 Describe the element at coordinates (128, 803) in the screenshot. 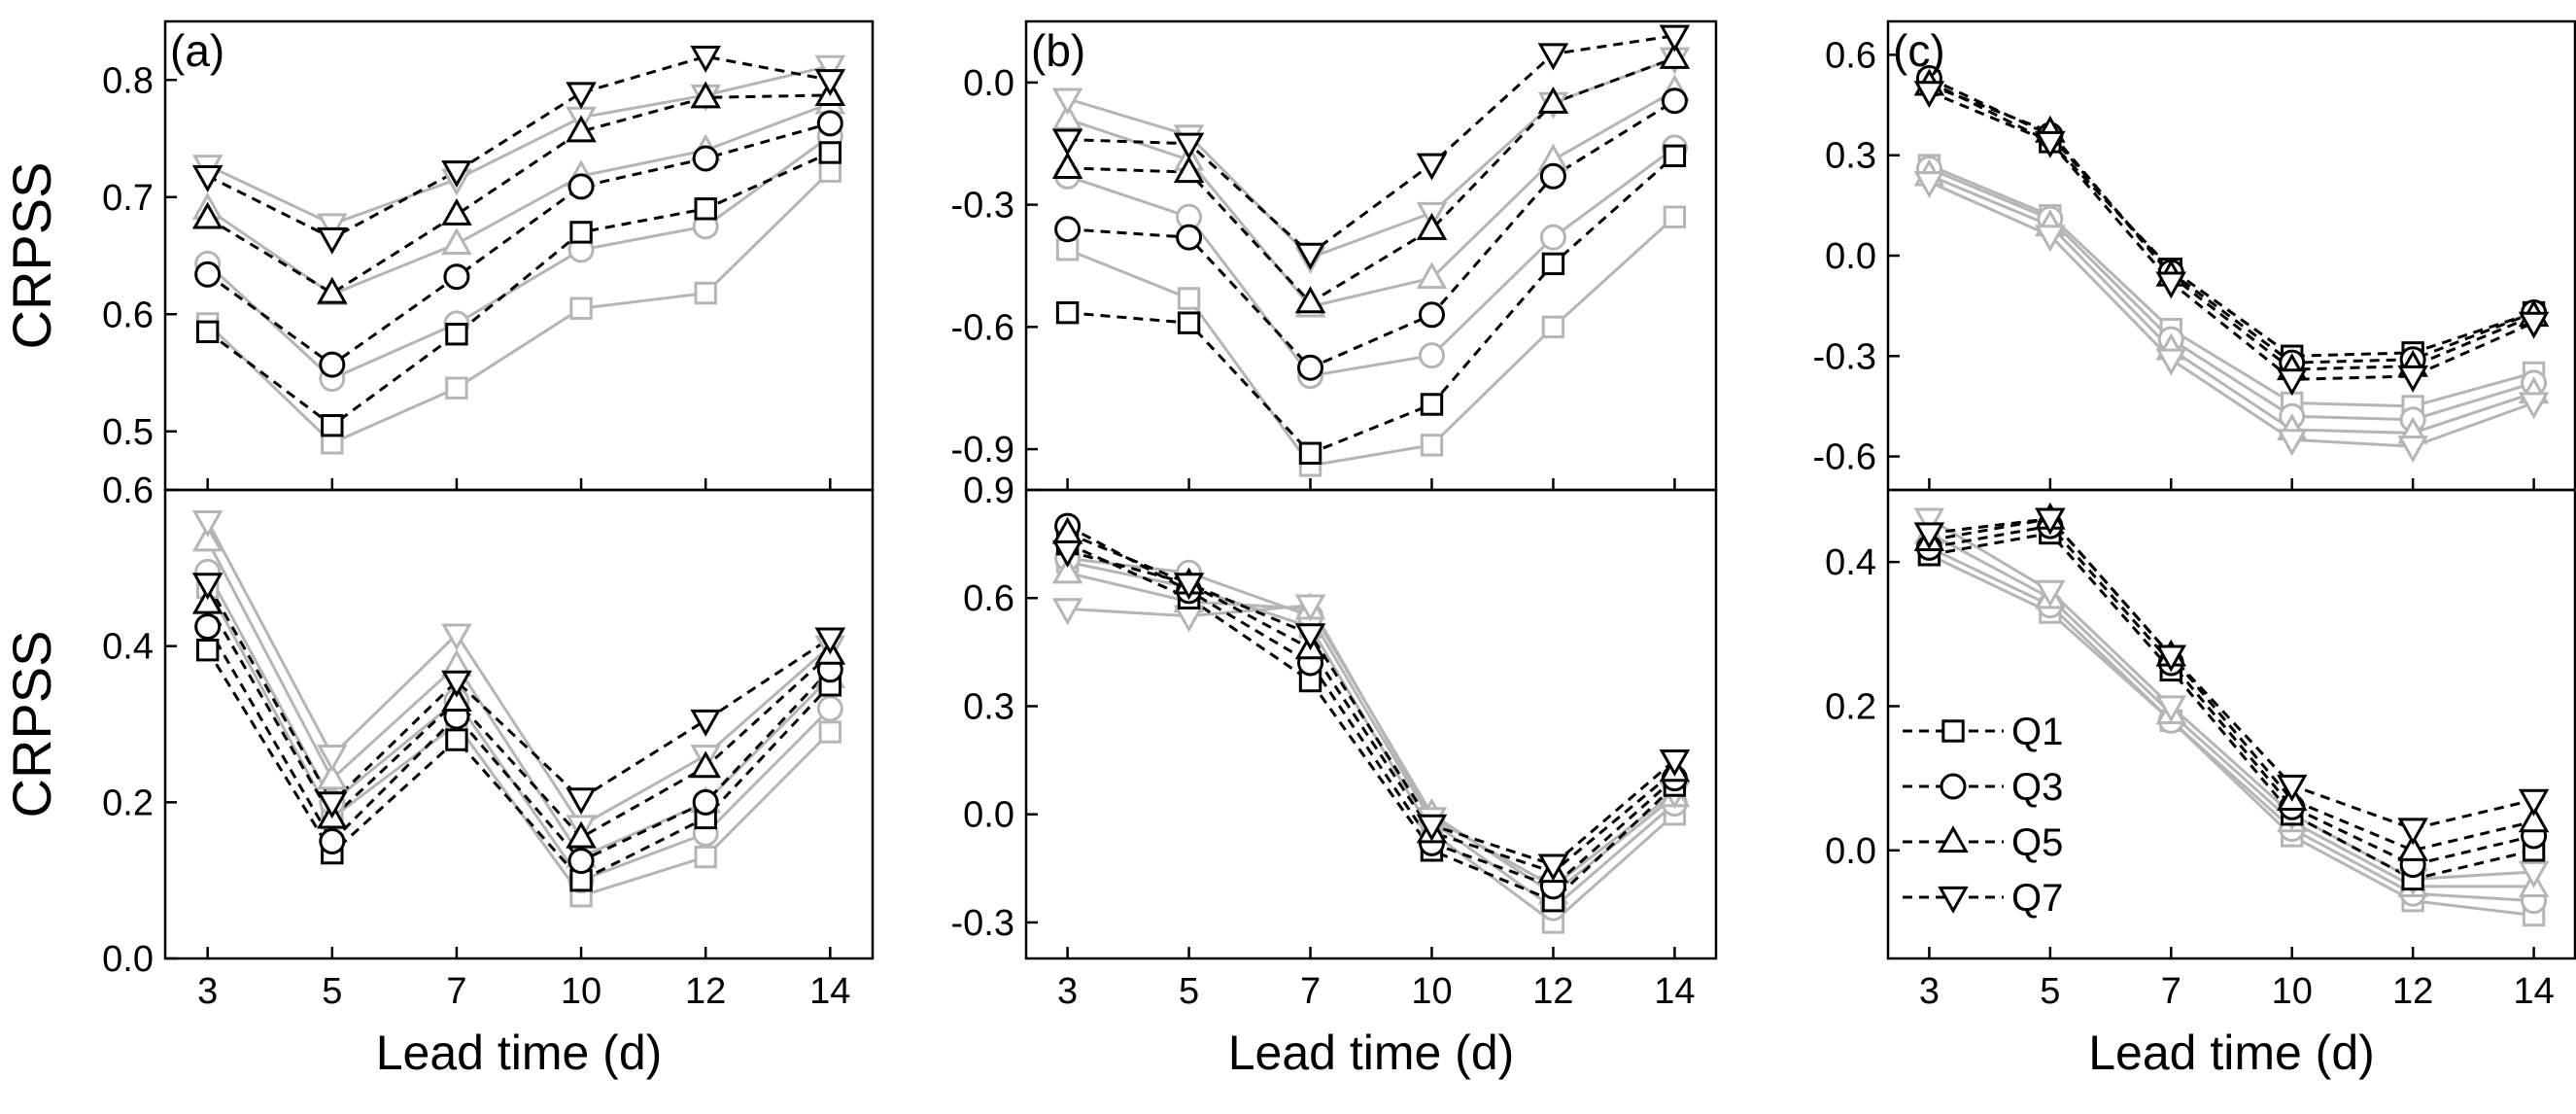

I see `y-tick-label: 0.2` at that location.